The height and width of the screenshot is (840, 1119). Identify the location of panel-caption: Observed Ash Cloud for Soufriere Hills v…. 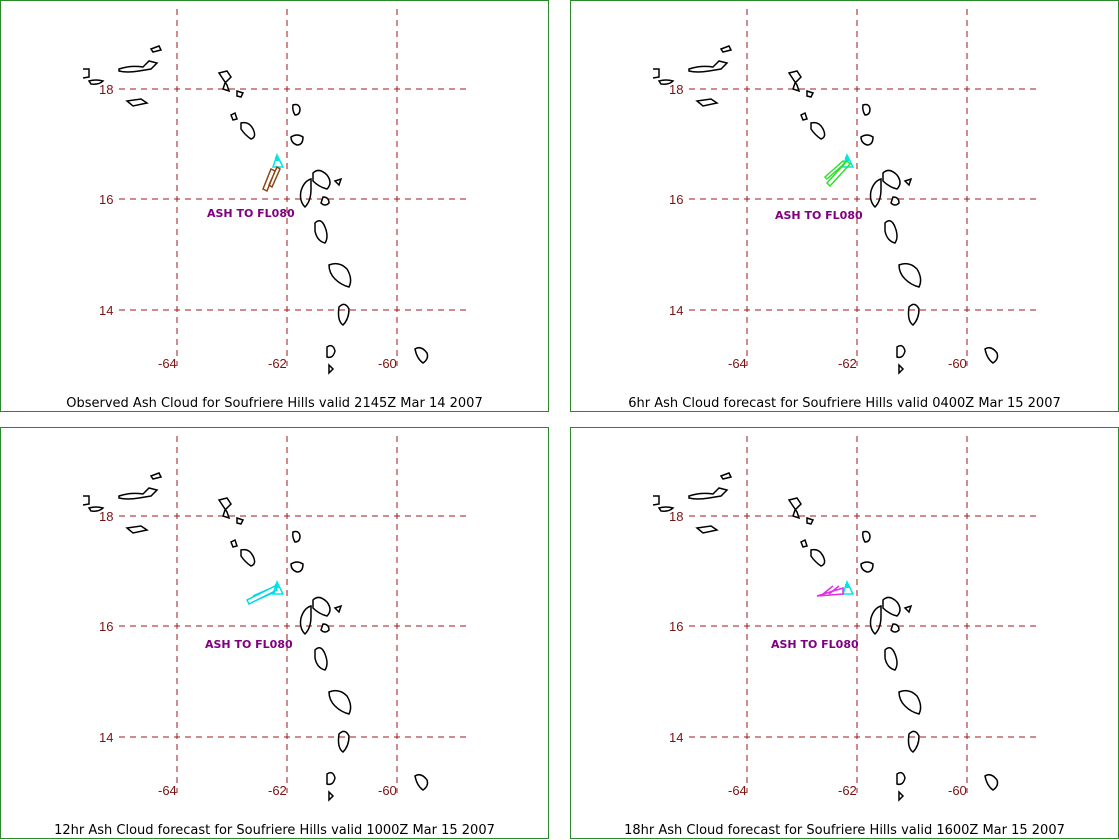
(274, 403).